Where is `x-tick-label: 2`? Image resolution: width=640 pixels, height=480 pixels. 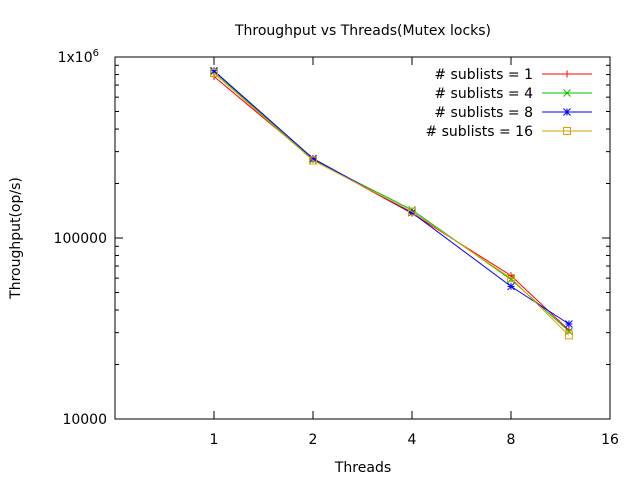 x-tick-label: 2 is located at coordinates (313, 440).